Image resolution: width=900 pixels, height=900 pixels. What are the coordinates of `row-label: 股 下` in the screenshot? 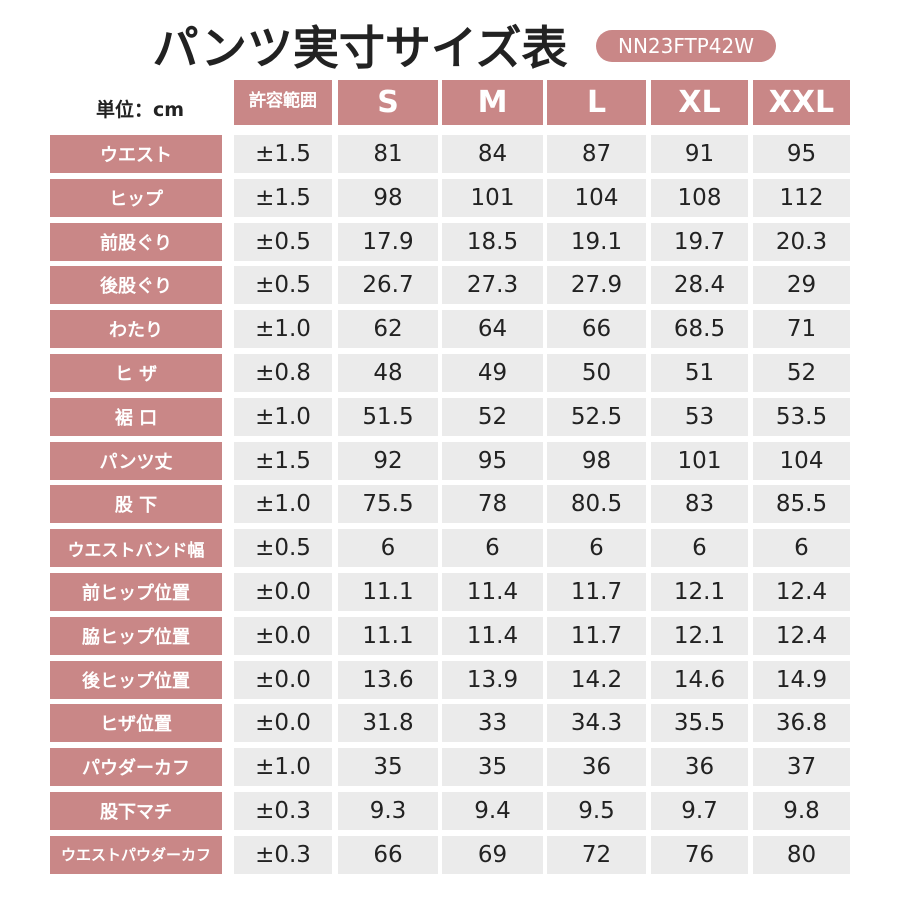 It's located at (136, 504).